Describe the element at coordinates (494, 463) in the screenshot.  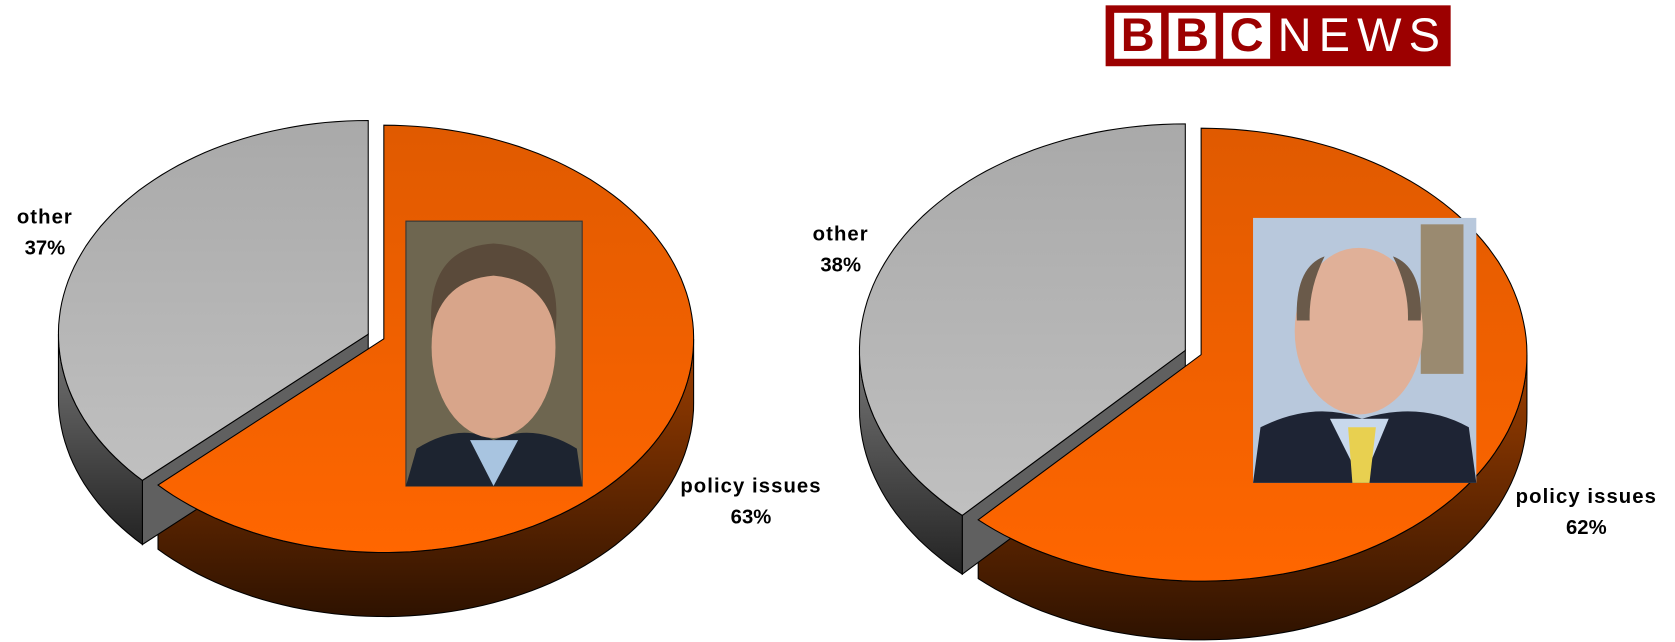
I see `photo-shirt` at that location.